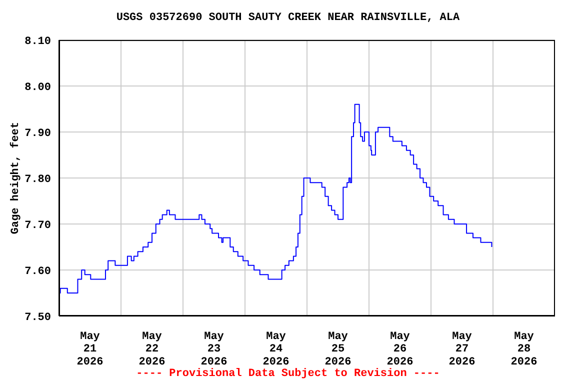 The height and width of the screenshot is (384, 576). I want to click on y-tick-label: 8.10, so click(37, 42).